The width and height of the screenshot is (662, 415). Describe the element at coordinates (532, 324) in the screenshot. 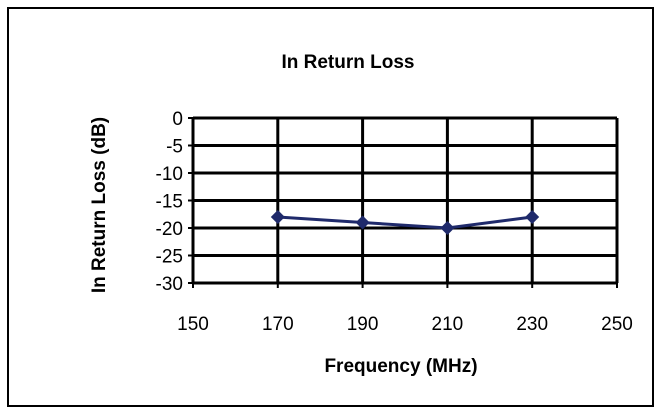

I see `x-tick-label: 230` at that location.